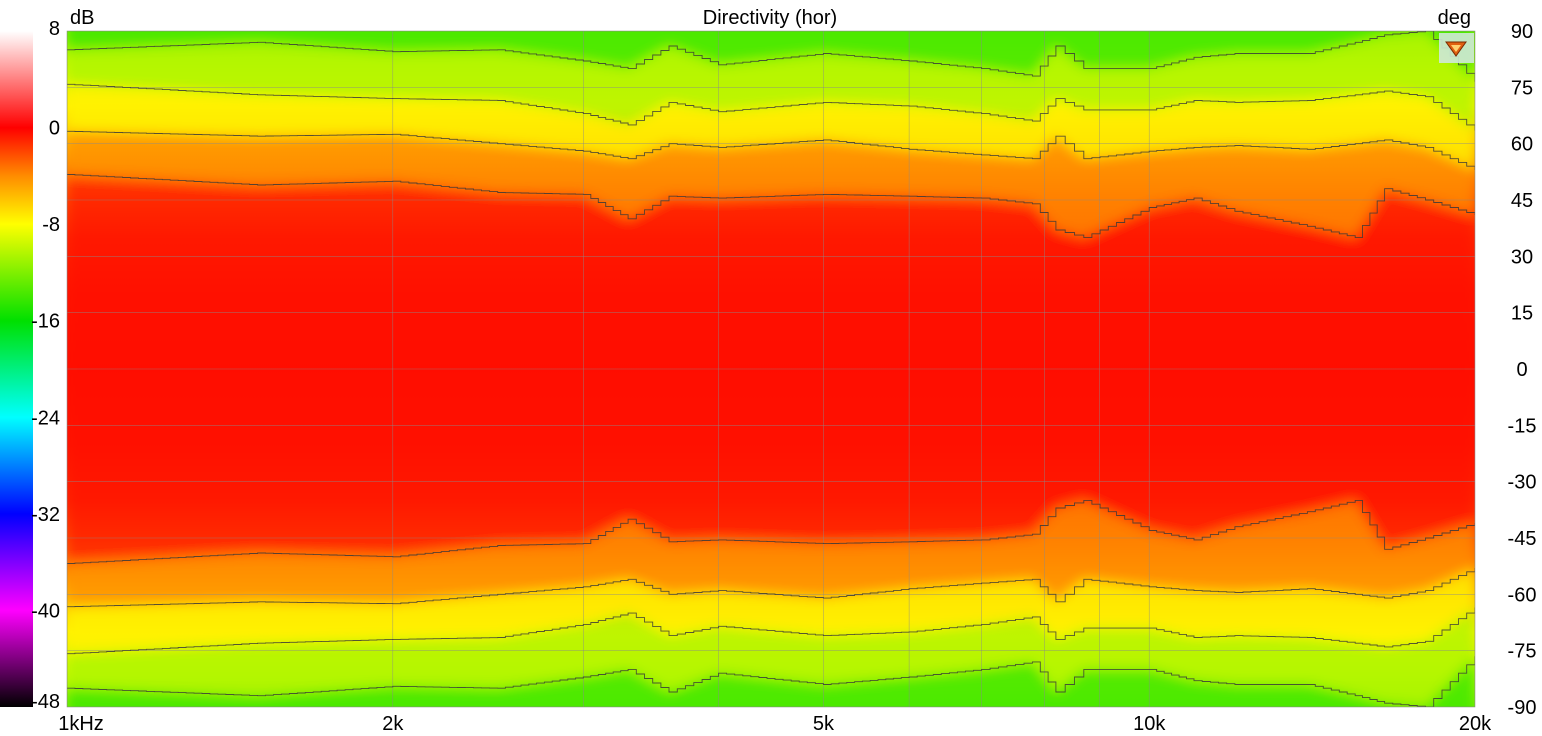 The image size is (1542, 736). I want to click on color-scale-unit: dB, so click(82, 18).